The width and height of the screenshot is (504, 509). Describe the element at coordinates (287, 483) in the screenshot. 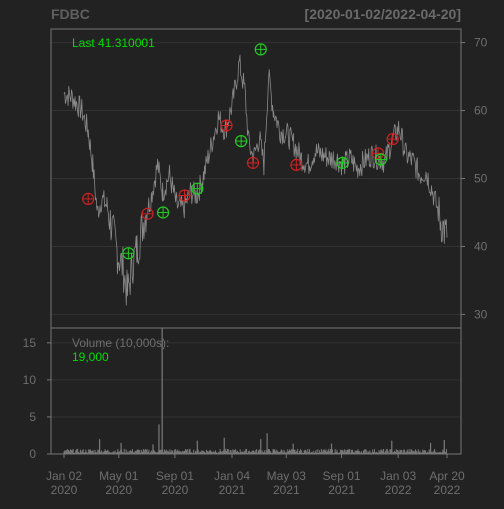

I see `x-tick-label: May 03 2021` at that location.